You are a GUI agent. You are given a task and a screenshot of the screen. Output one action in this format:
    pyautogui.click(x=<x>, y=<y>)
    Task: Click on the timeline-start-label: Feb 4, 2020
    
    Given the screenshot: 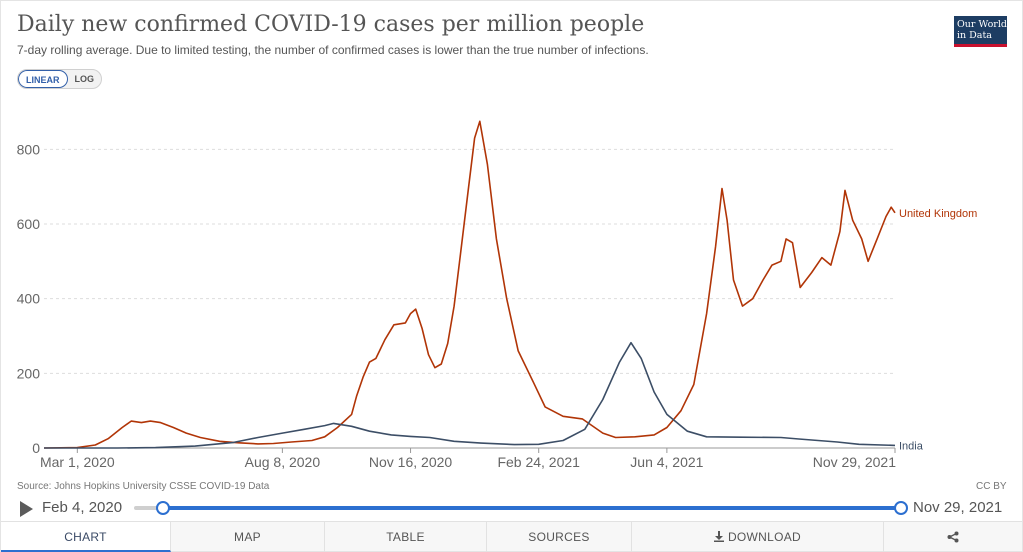 What is the action you would take?
    pyautogui.click(x=82, y=507)
    